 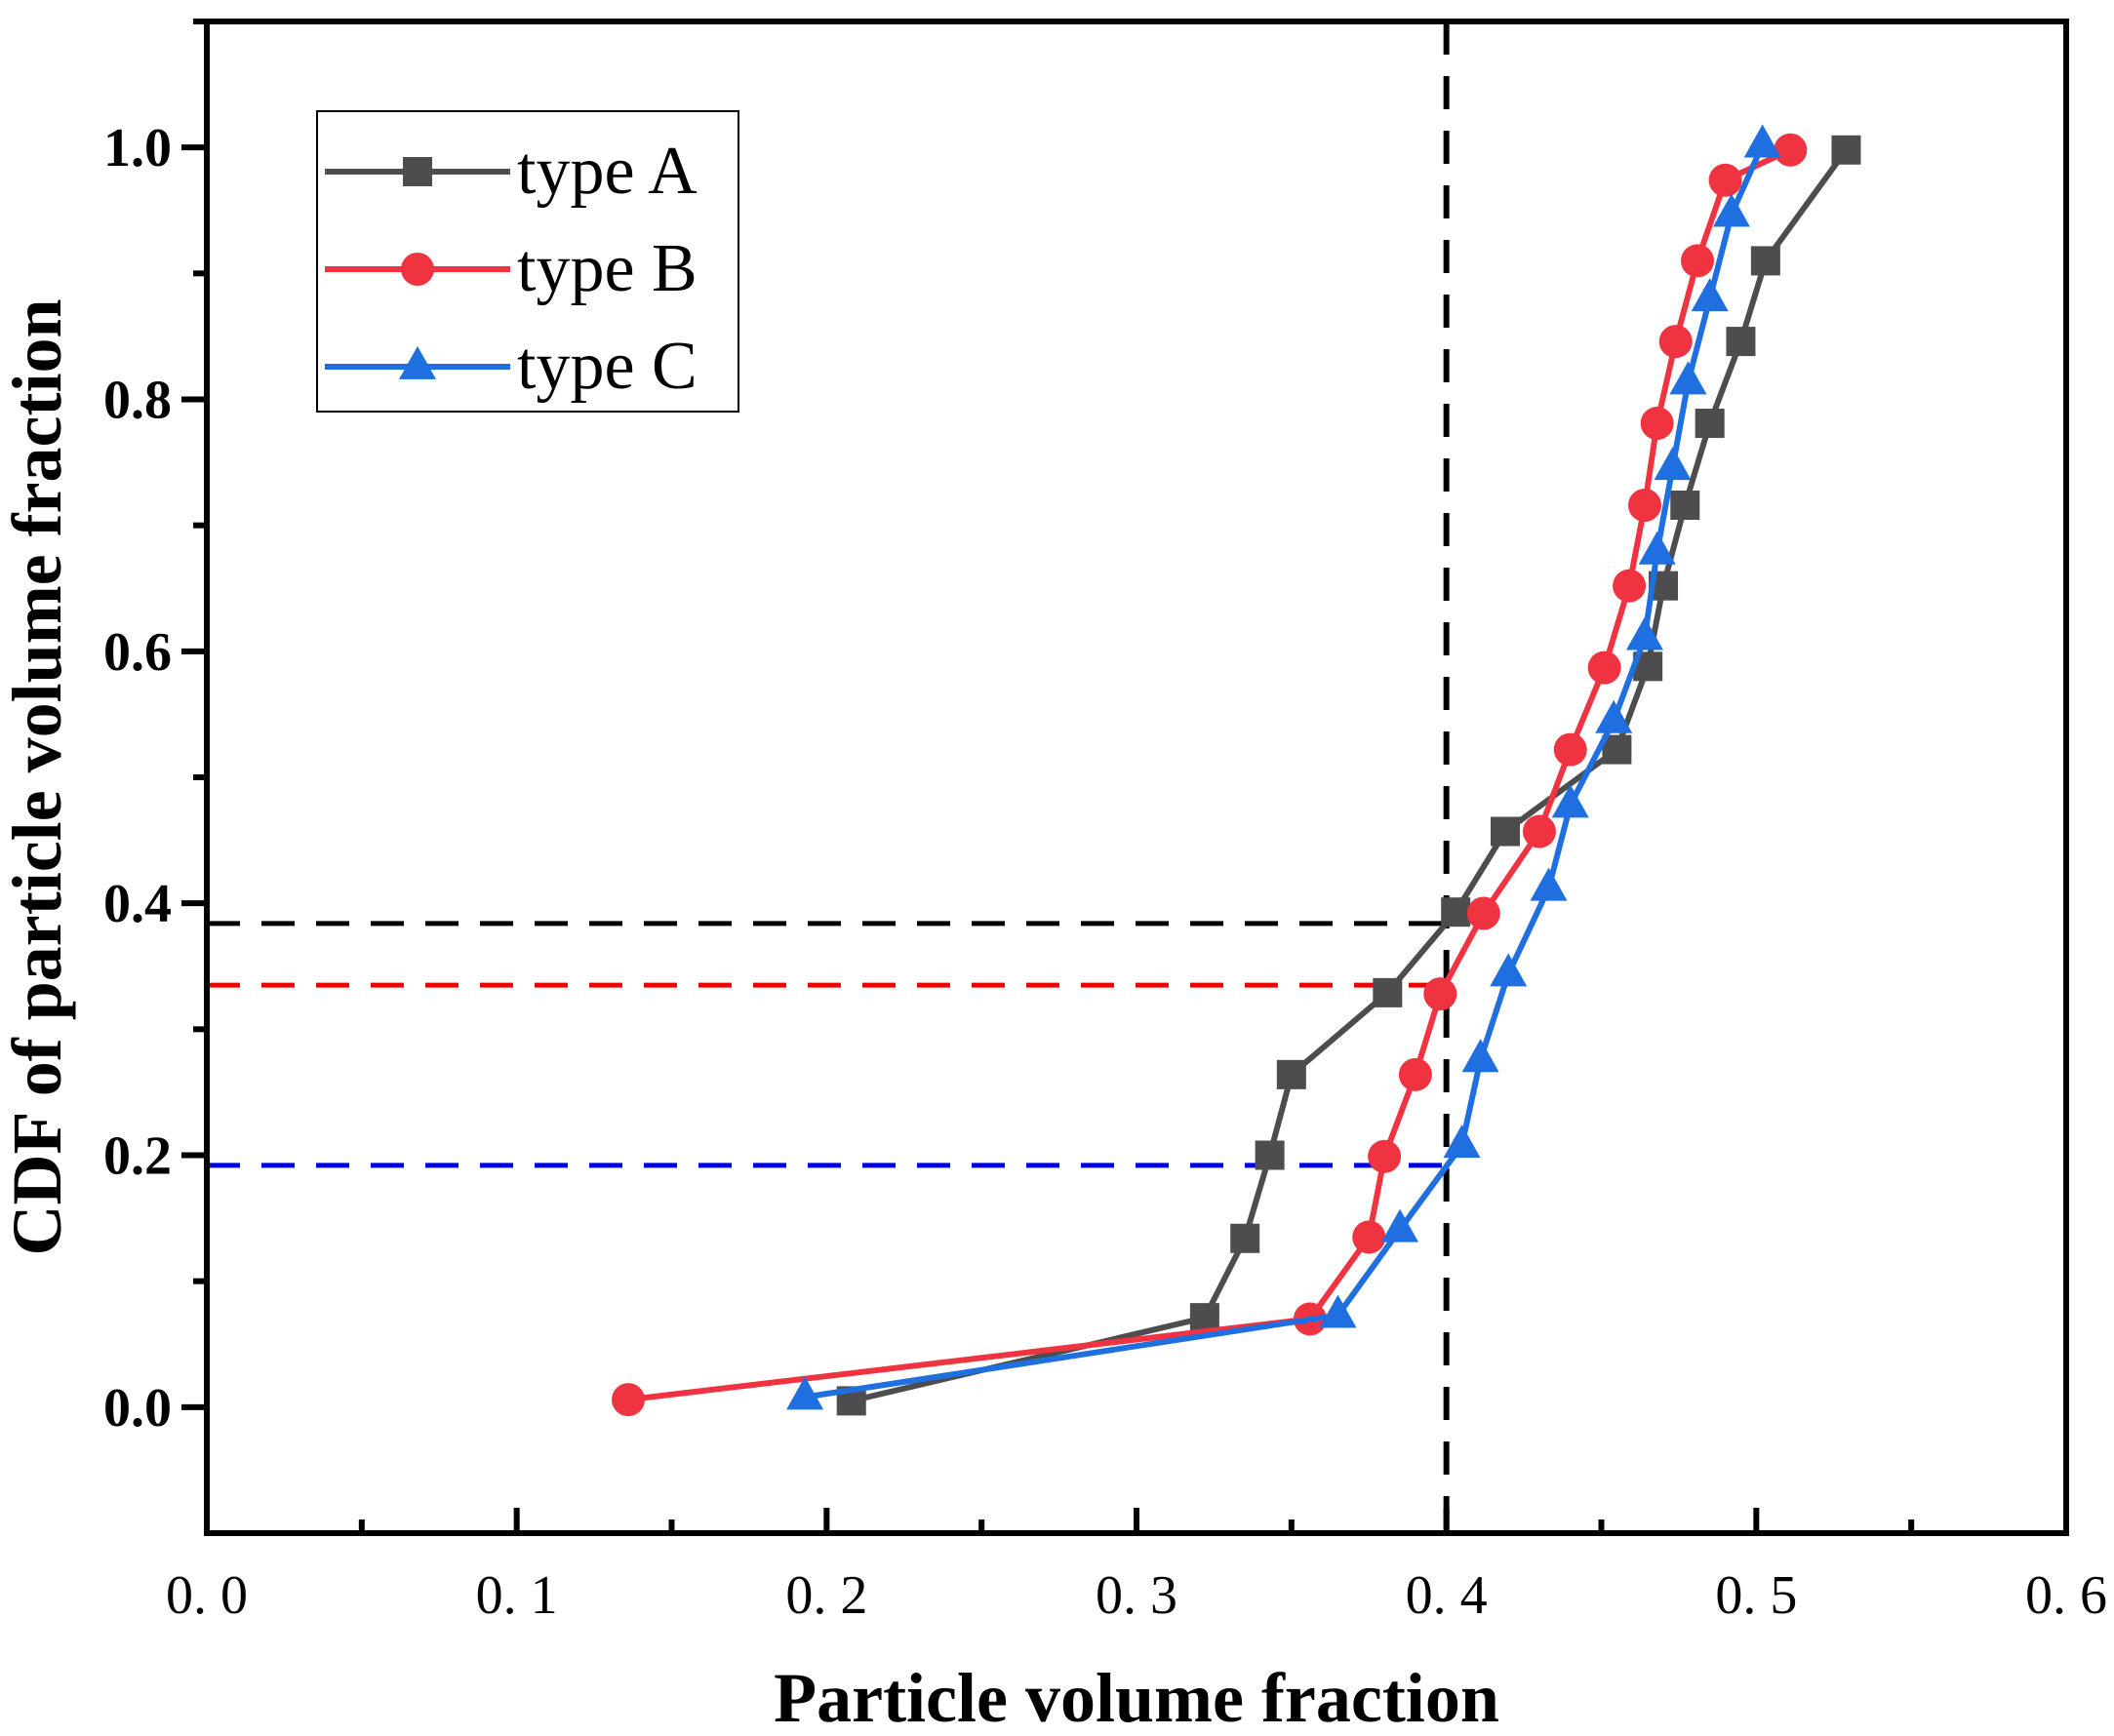 What do you see at coordinates (826, 1595) in the screenshot?
I see `x-tick-label: 0. 2` at bounding box center [826, 1595].